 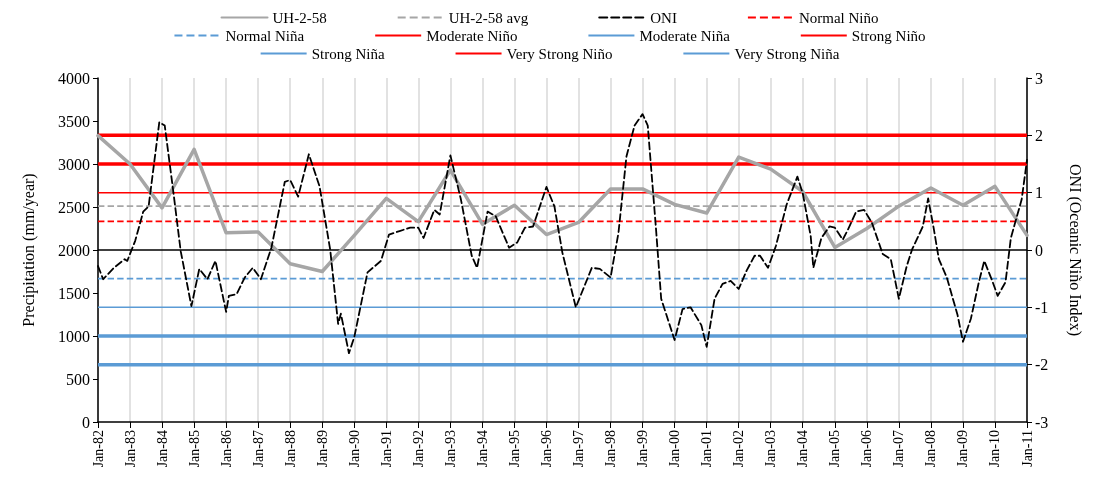 What do you see at coordinates (86, 422) in the screenshot?
I see `y-tick-label: 0` at bounding box center [86, 422].